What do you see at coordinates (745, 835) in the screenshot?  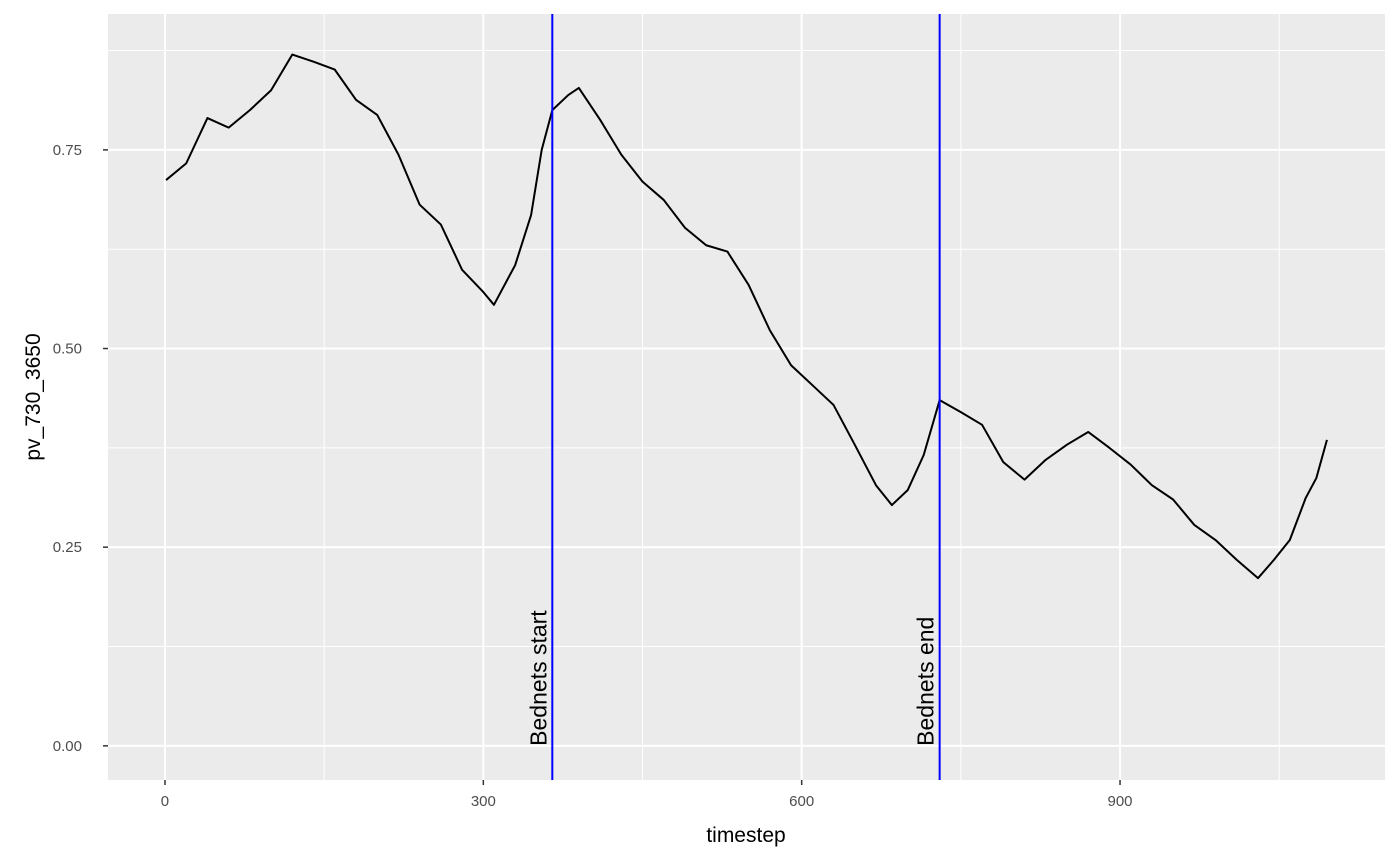 I see `x-axis-title: timestep` at bounding box center [745, 835].